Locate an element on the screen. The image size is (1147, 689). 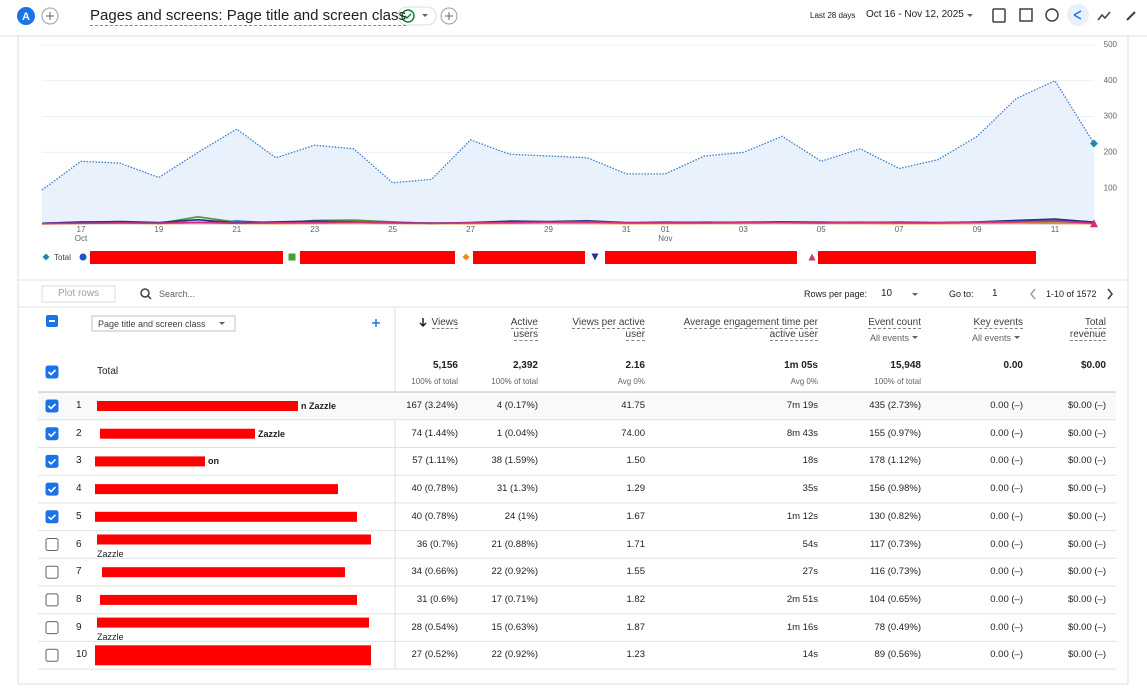
legend-label: Total is located at coordinates (62, 257).